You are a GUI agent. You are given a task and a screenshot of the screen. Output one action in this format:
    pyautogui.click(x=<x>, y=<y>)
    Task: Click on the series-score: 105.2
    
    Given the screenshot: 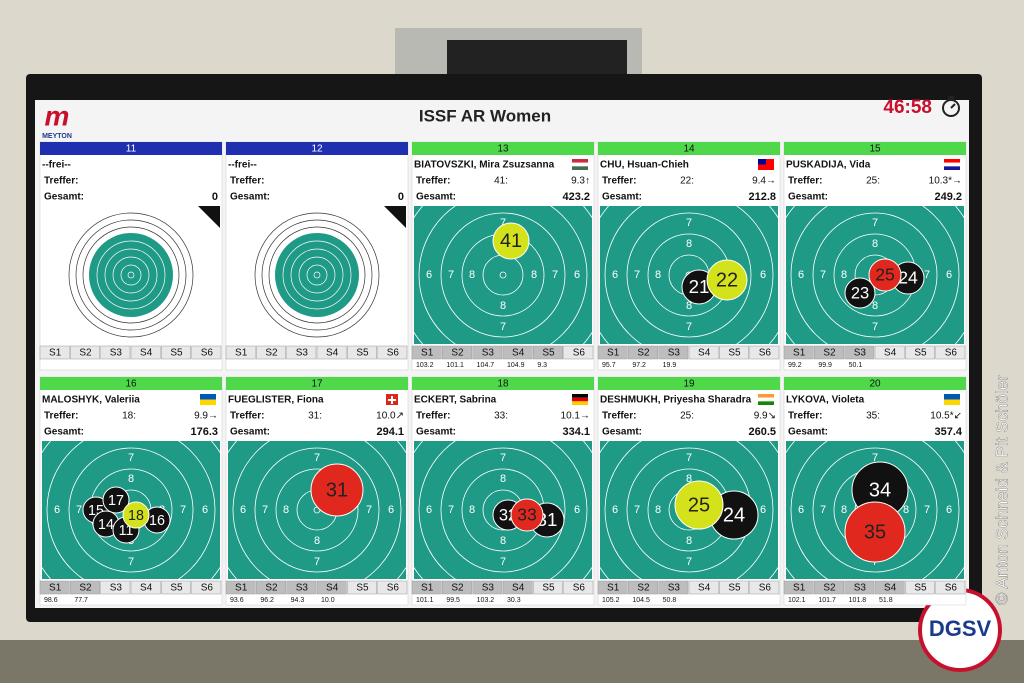 What is the action you would take?
    pyautogui.click(x=611, y=600)
    